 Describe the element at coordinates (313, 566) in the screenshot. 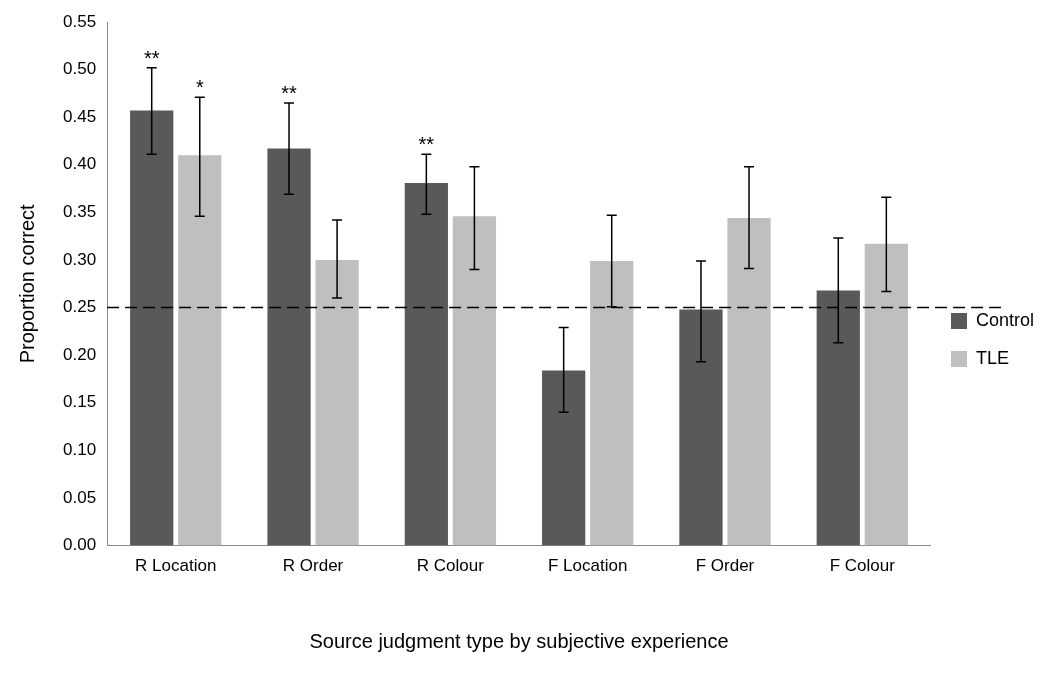

I see `x-tick-label: R Order` at that location.